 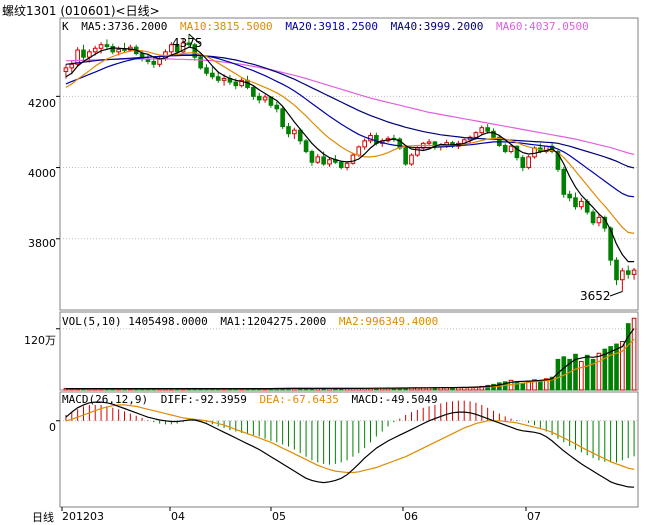 I want to click on period-label: 日线, so click(x=43, y=517).